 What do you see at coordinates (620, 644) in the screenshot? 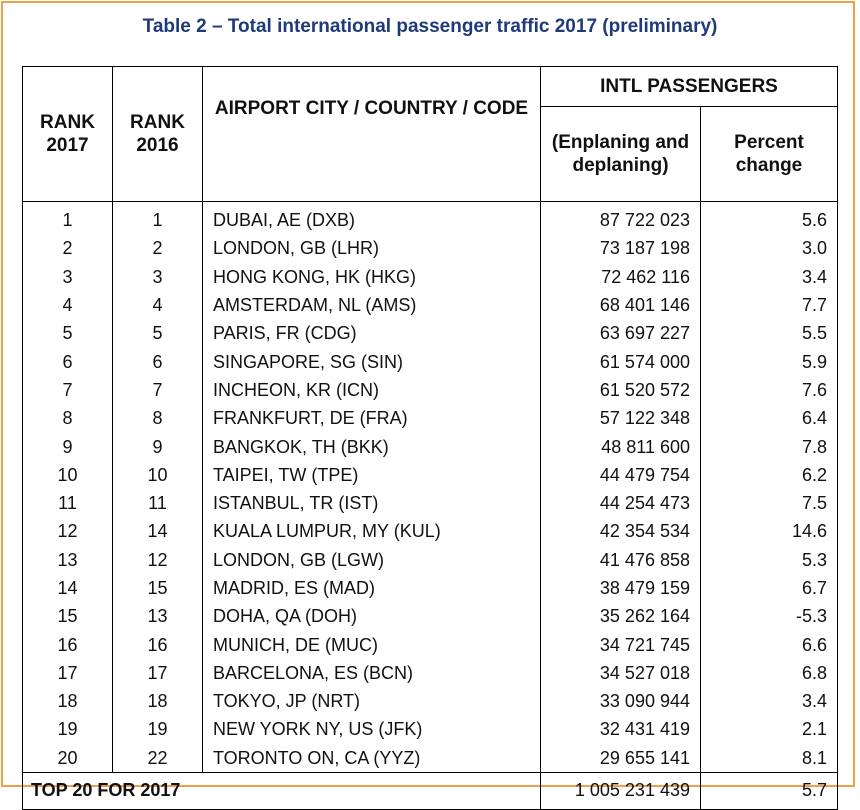
I see `cell-passengers: 34 721 745` at bounding box center [620, 644].